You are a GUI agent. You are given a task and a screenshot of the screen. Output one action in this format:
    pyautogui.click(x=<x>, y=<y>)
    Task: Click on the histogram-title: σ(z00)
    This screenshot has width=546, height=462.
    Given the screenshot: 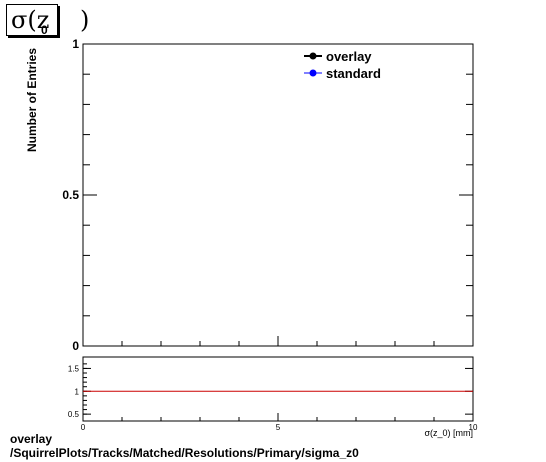 What is the action you would take?
    pyautogui.click(x=50, y=20)
    